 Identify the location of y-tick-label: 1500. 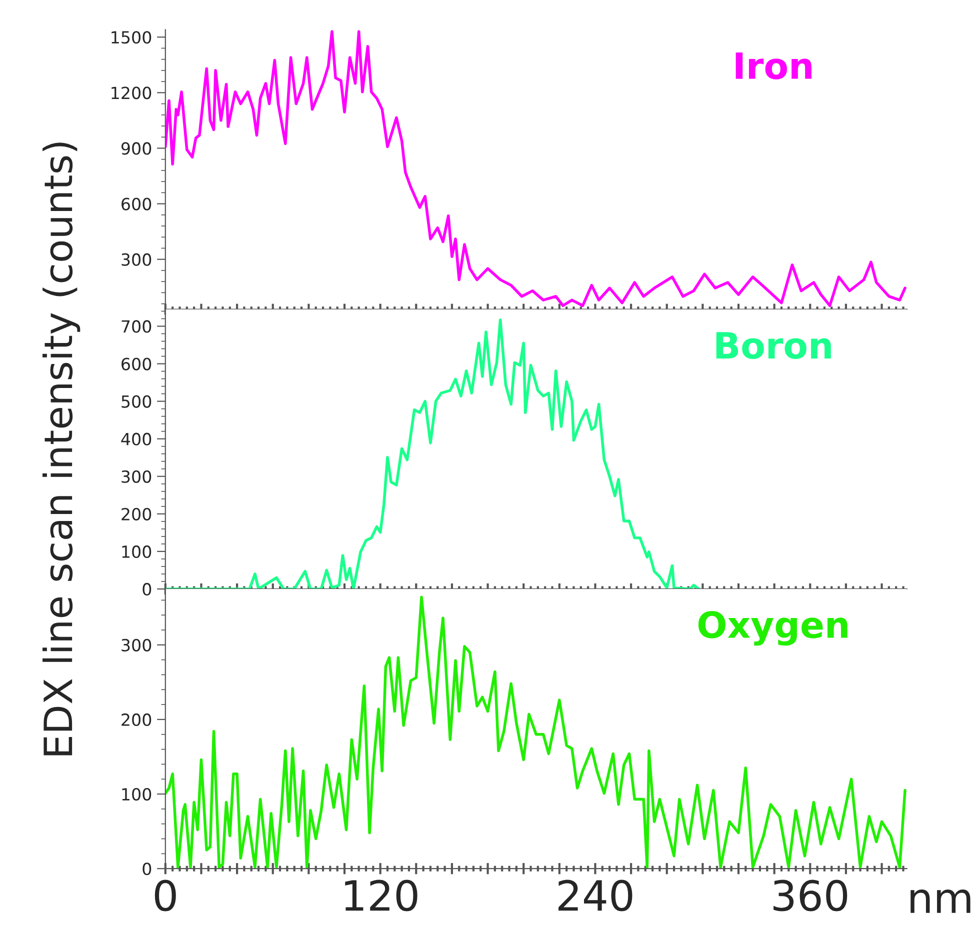
(132, 37).